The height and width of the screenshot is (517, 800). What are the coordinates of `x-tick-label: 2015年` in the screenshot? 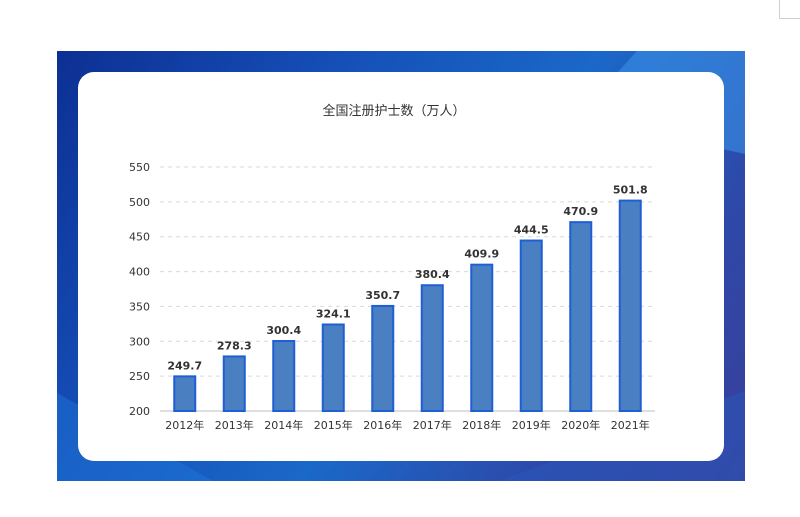 It's located at (333, 425).